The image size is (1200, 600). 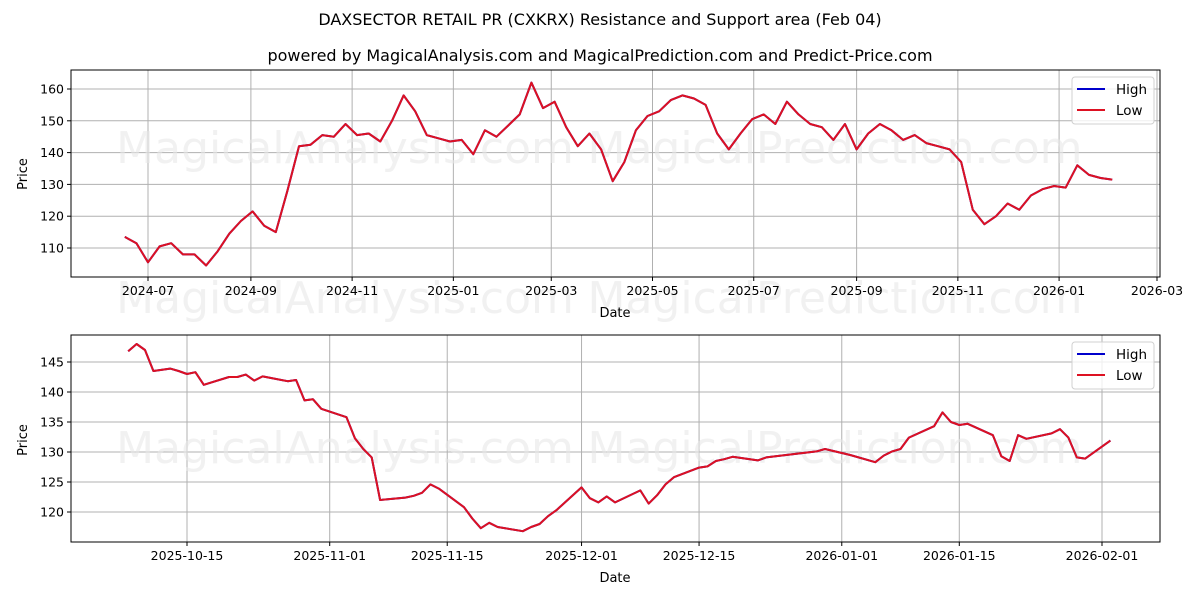 What do you see at coordinates (52, 422) in the screenshot?
I see `y-tick-label: 135` at bounding box center [52, 422].